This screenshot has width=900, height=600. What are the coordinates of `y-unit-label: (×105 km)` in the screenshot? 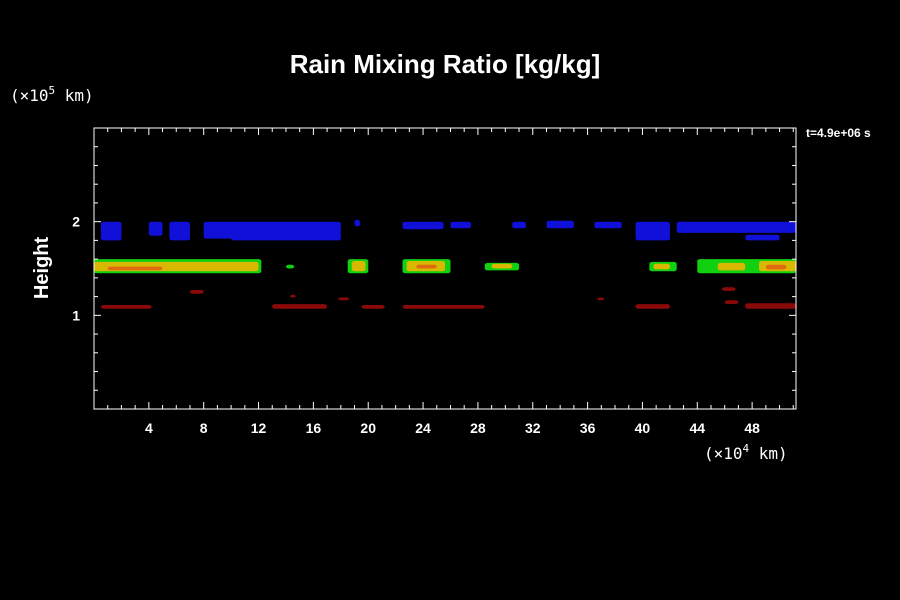 It's located at (52, 94).